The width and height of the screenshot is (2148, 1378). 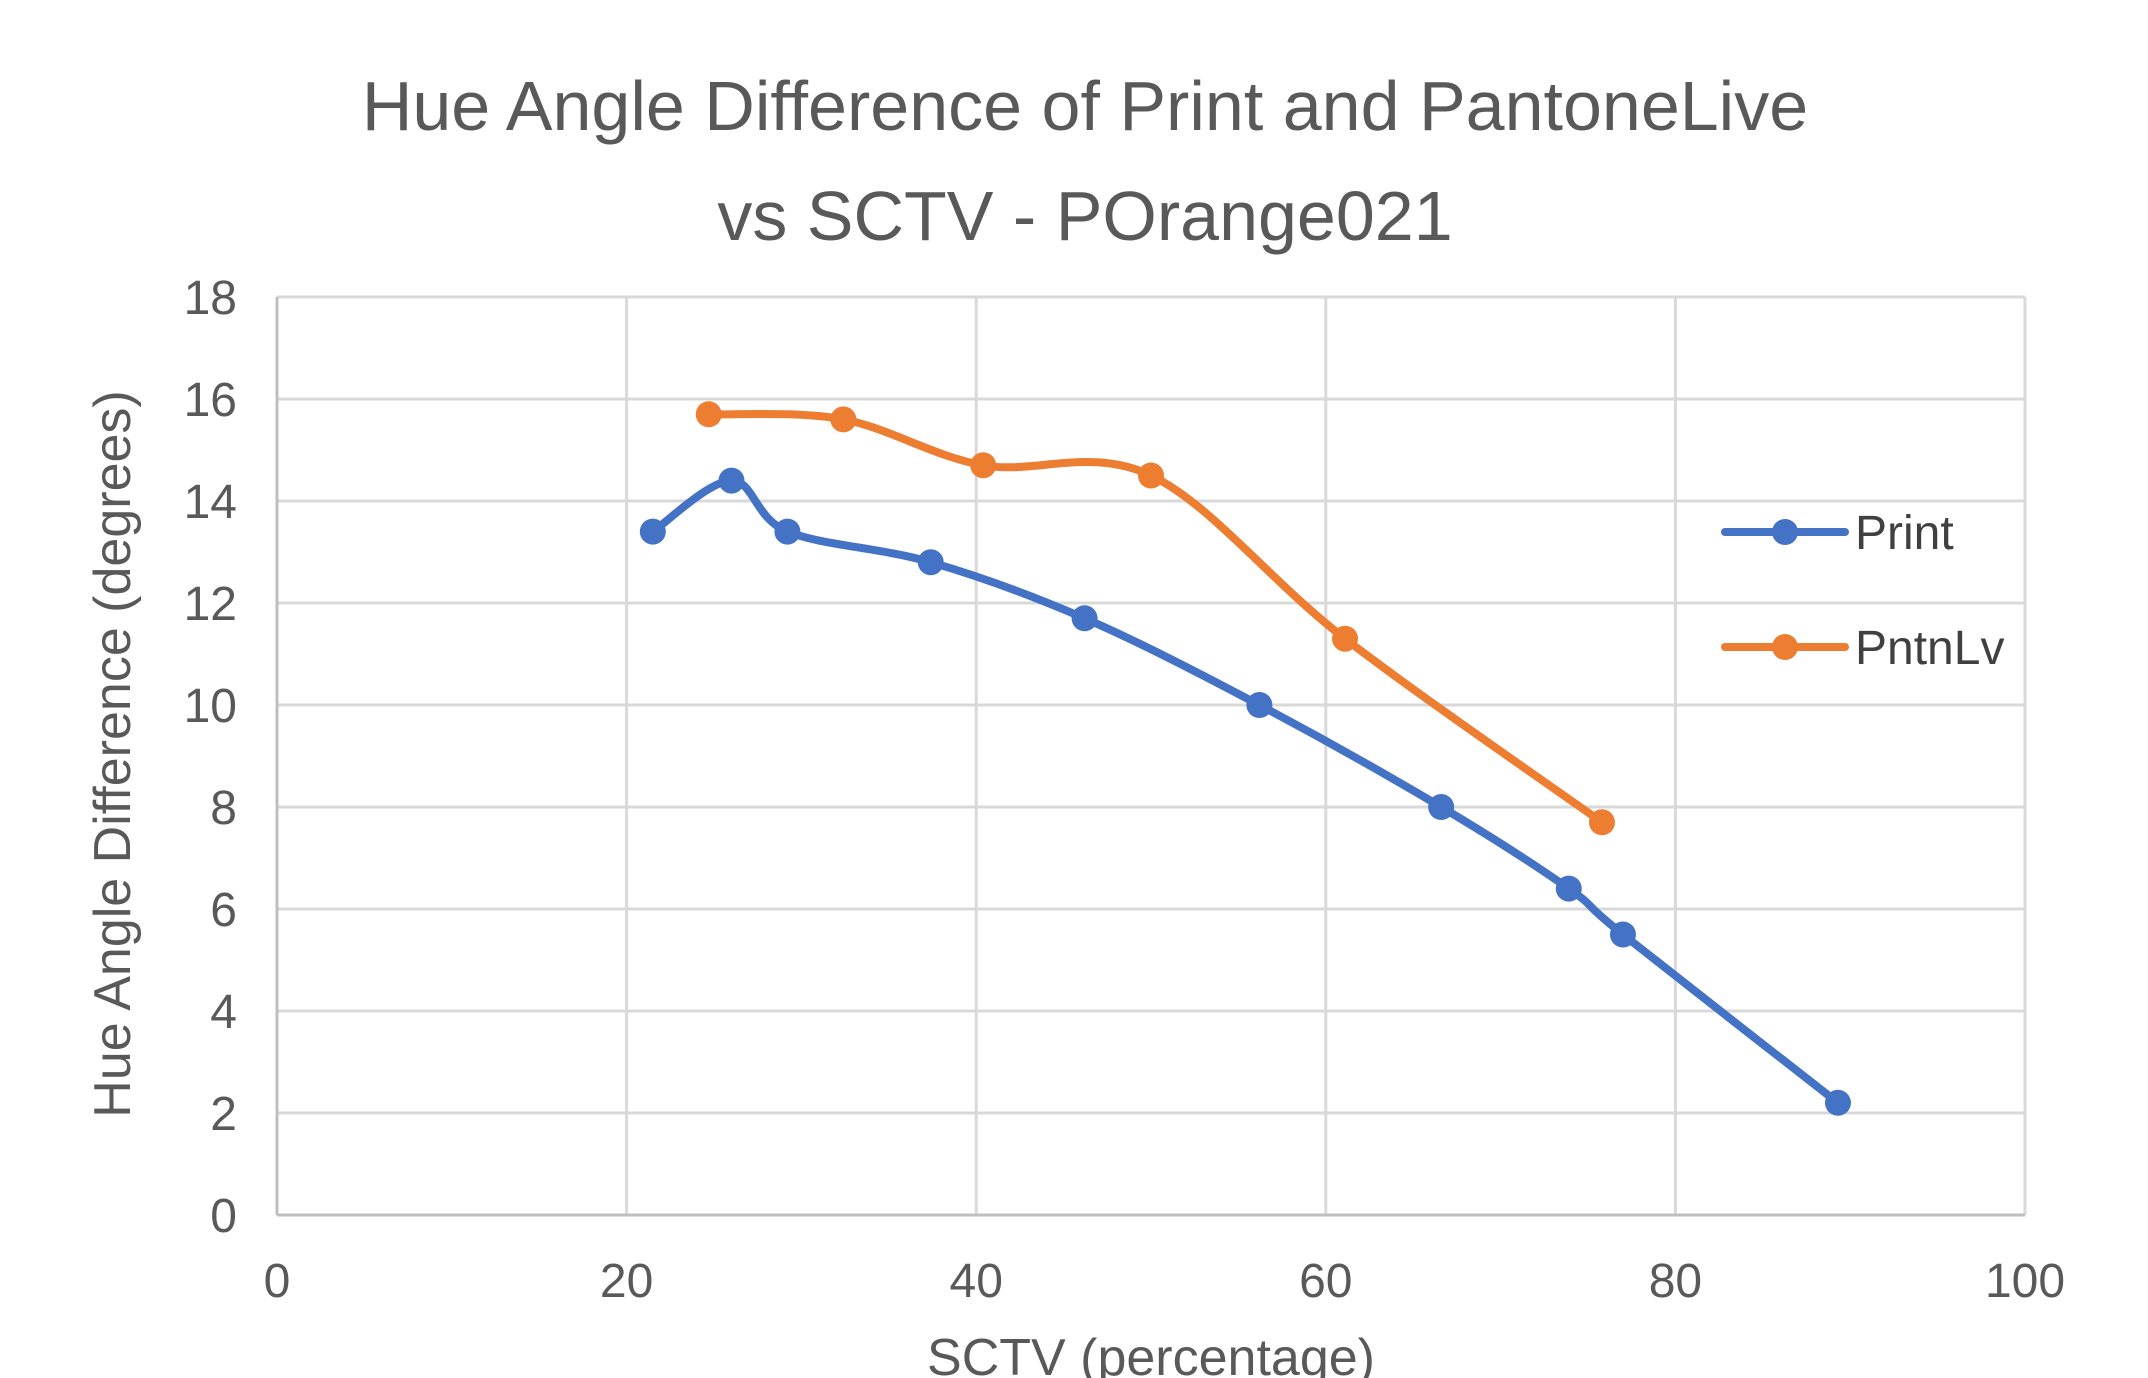 I want to click on legend-label-print: Print, so click(x=1904, y=533).